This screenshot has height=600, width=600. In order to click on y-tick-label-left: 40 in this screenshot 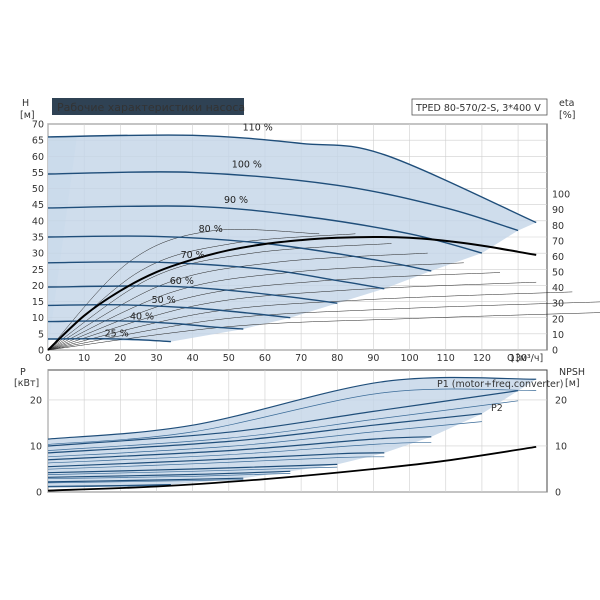, I will do `click(38, 221)`.